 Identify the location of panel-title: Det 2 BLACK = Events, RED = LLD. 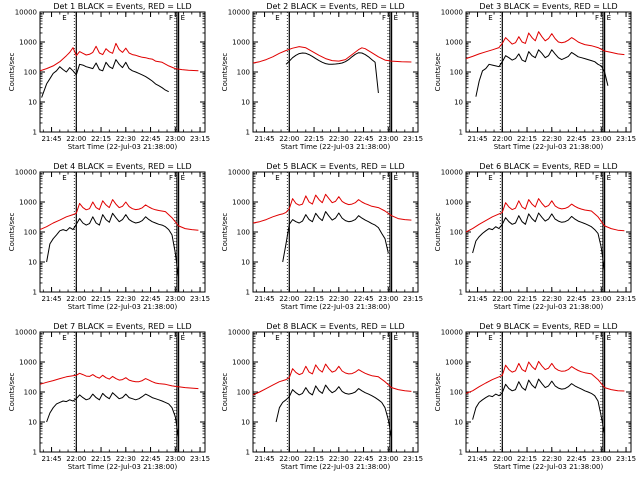
(335, 6).